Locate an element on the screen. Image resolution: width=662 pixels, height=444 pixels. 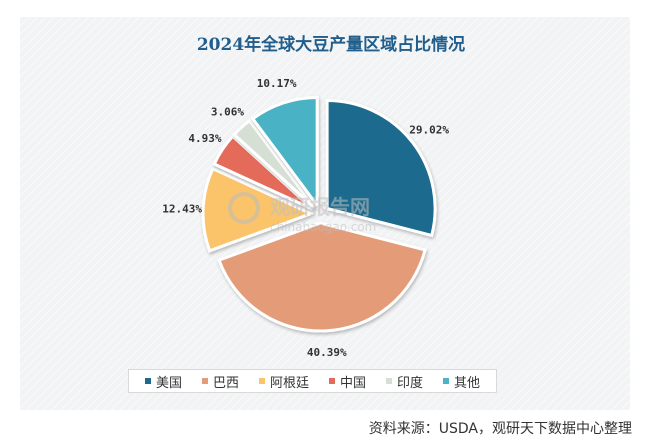
pie-value-label-5: 3.06% is located at coordinates (227, 112).